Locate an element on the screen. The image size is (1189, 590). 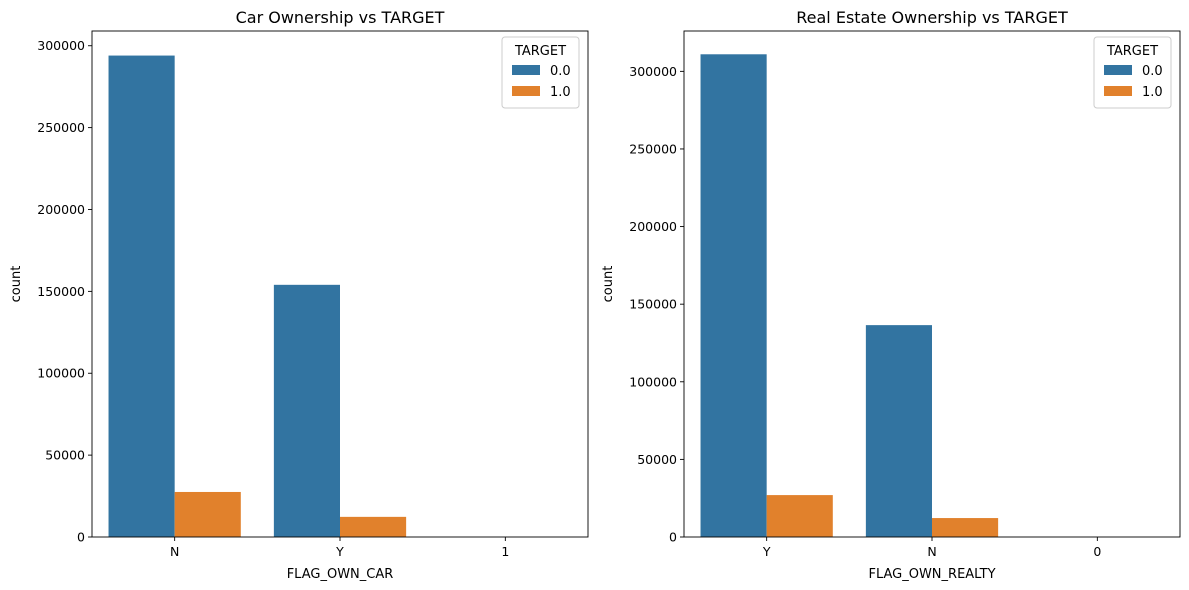
x-tick-label: 1 is located at coordinates (505, 551).